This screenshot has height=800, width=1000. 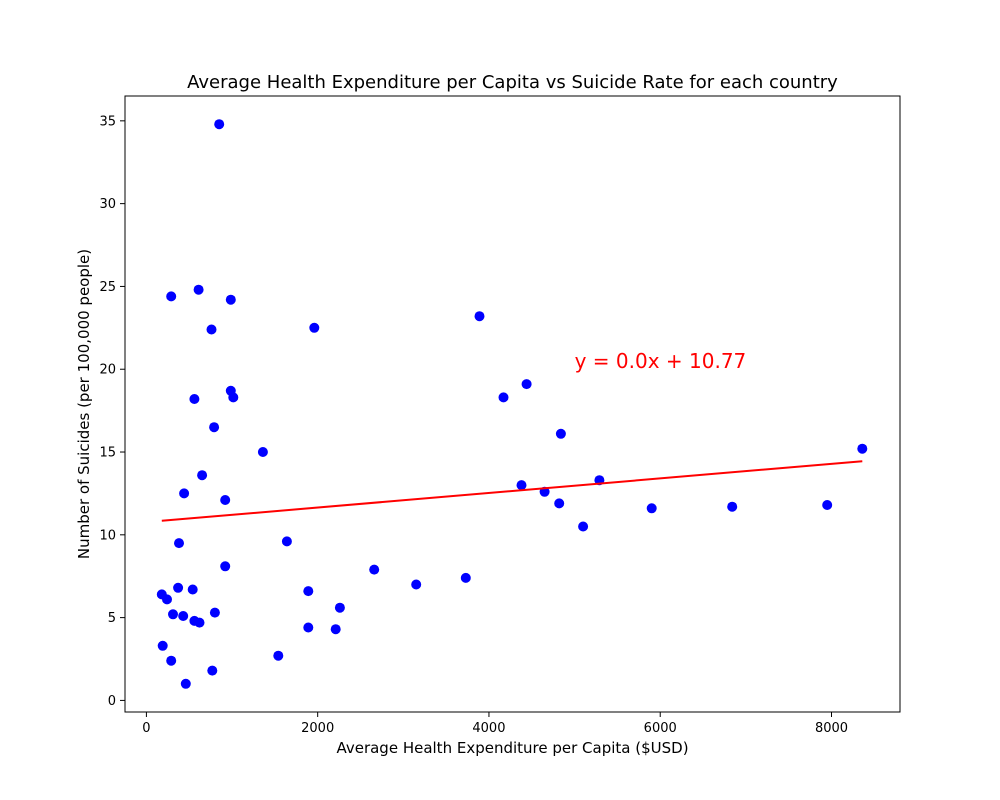 I want to click on x-tick-label: 6000, so click(x=660, y=728).